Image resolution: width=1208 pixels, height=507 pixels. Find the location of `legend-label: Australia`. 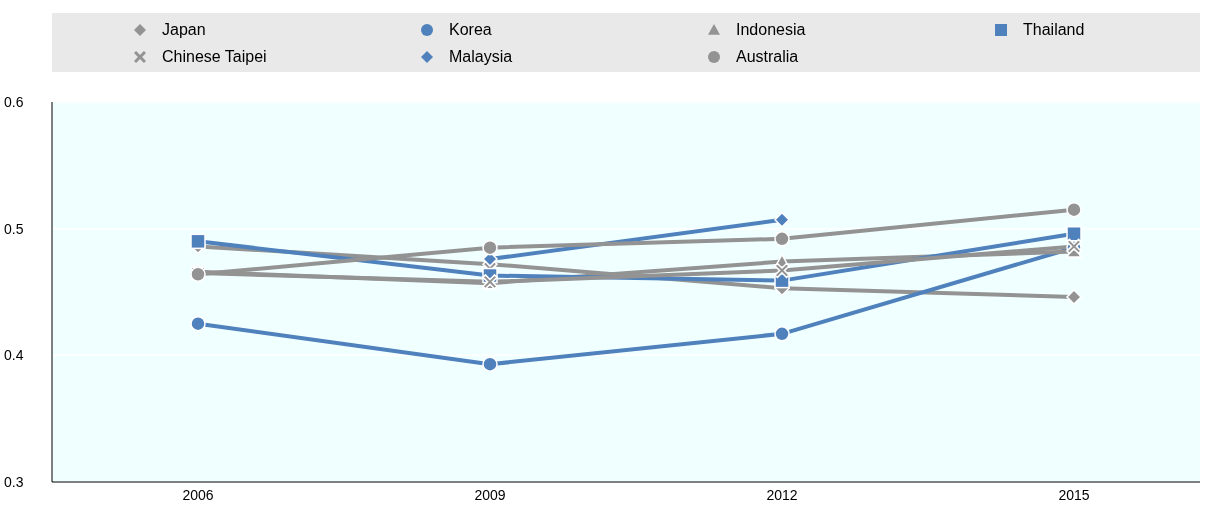

legend-label: Australia is located at coordinates (767, 56).